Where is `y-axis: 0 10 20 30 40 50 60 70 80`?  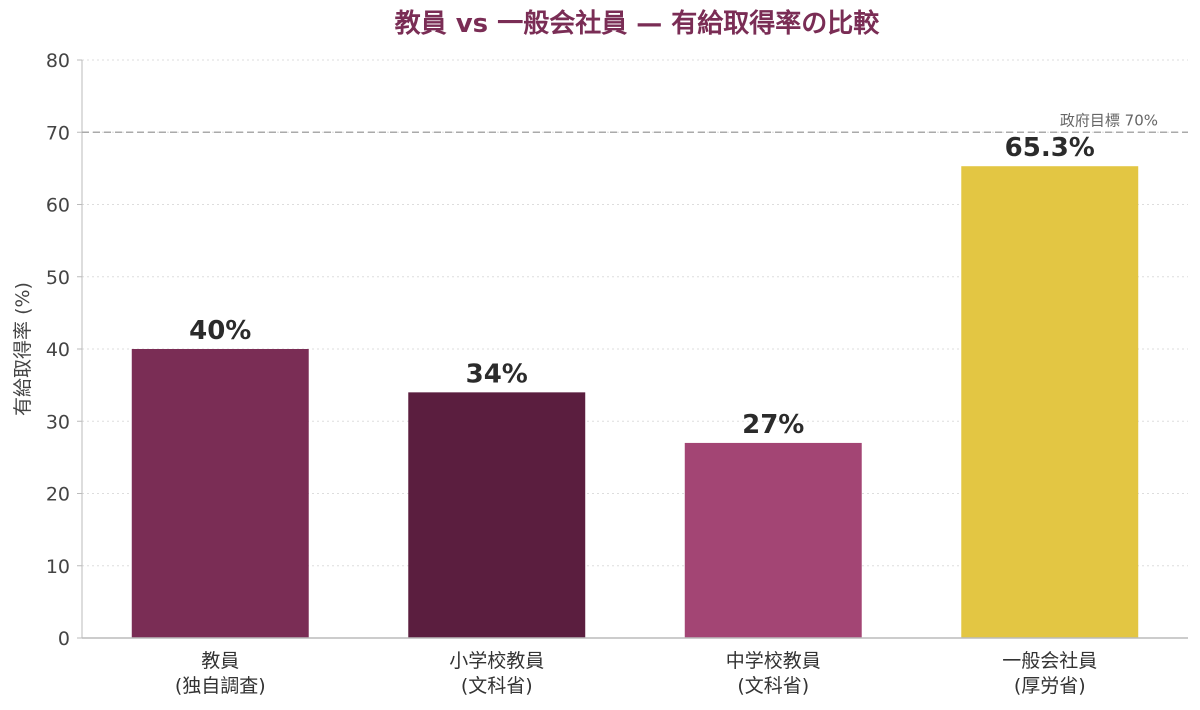 y-axis: 0 10 20 30 40 50 60 70 80 is located at coordinates (64, 350).